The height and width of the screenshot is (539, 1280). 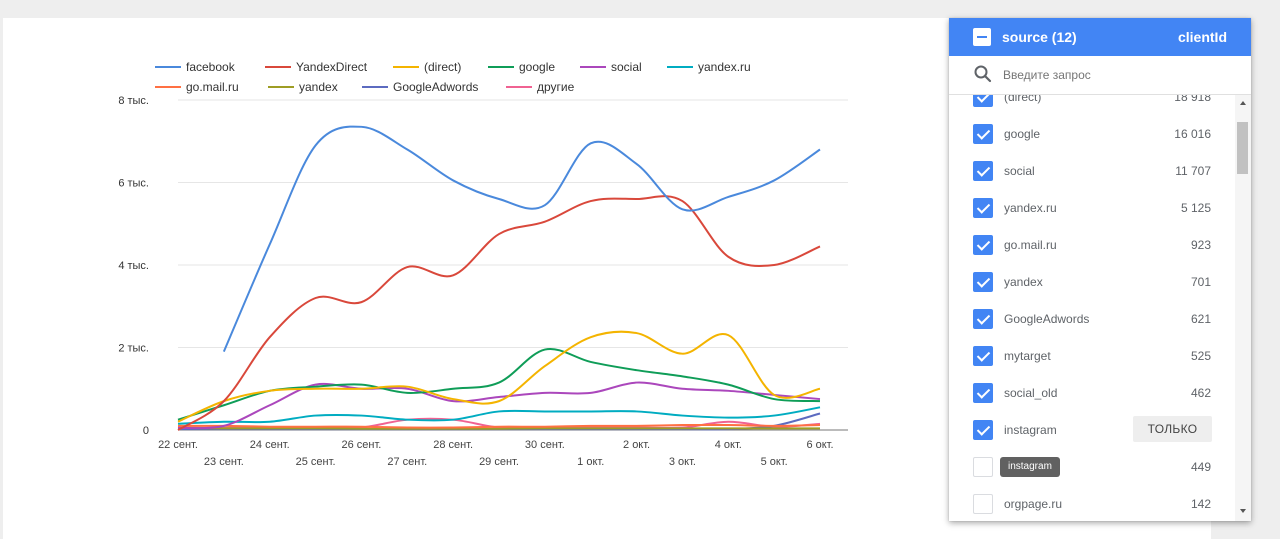 I want to click on legend-label: yandex.ru, so click(x=724, y=67).